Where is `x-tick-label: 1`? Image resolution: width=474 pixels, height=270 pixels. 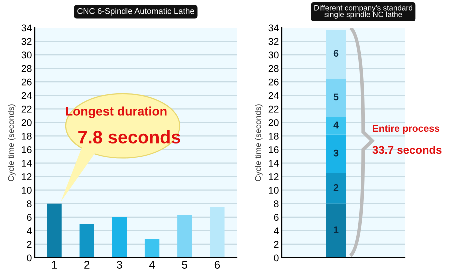 x-tick-label: 1 is located at coordinates (55, 265).